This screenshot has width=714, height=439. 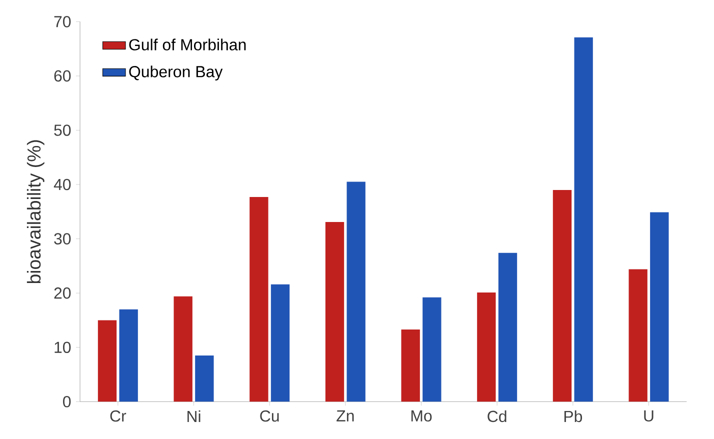 I want to click on y-tick-label: 40, so click(x=62, y=184).